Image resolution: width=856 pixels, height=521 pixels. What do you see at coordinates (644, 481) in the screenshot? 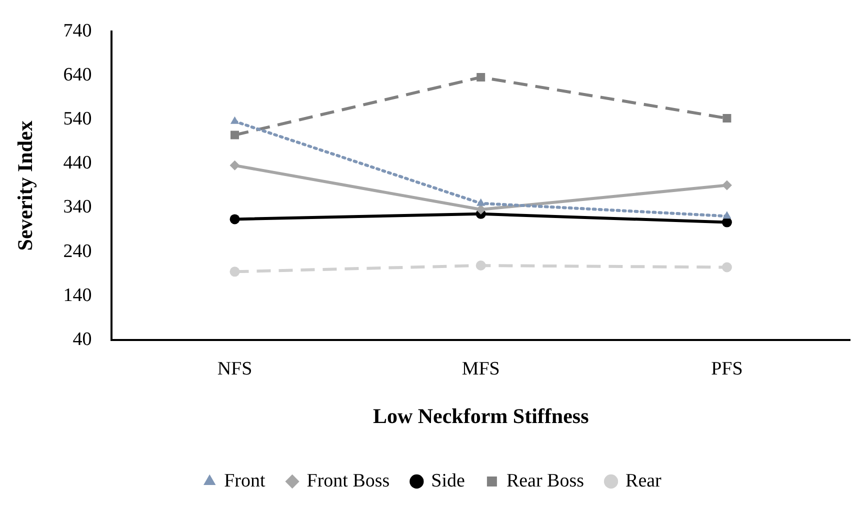
I see `legend-label: Rear` at bounding box center [644, 481].